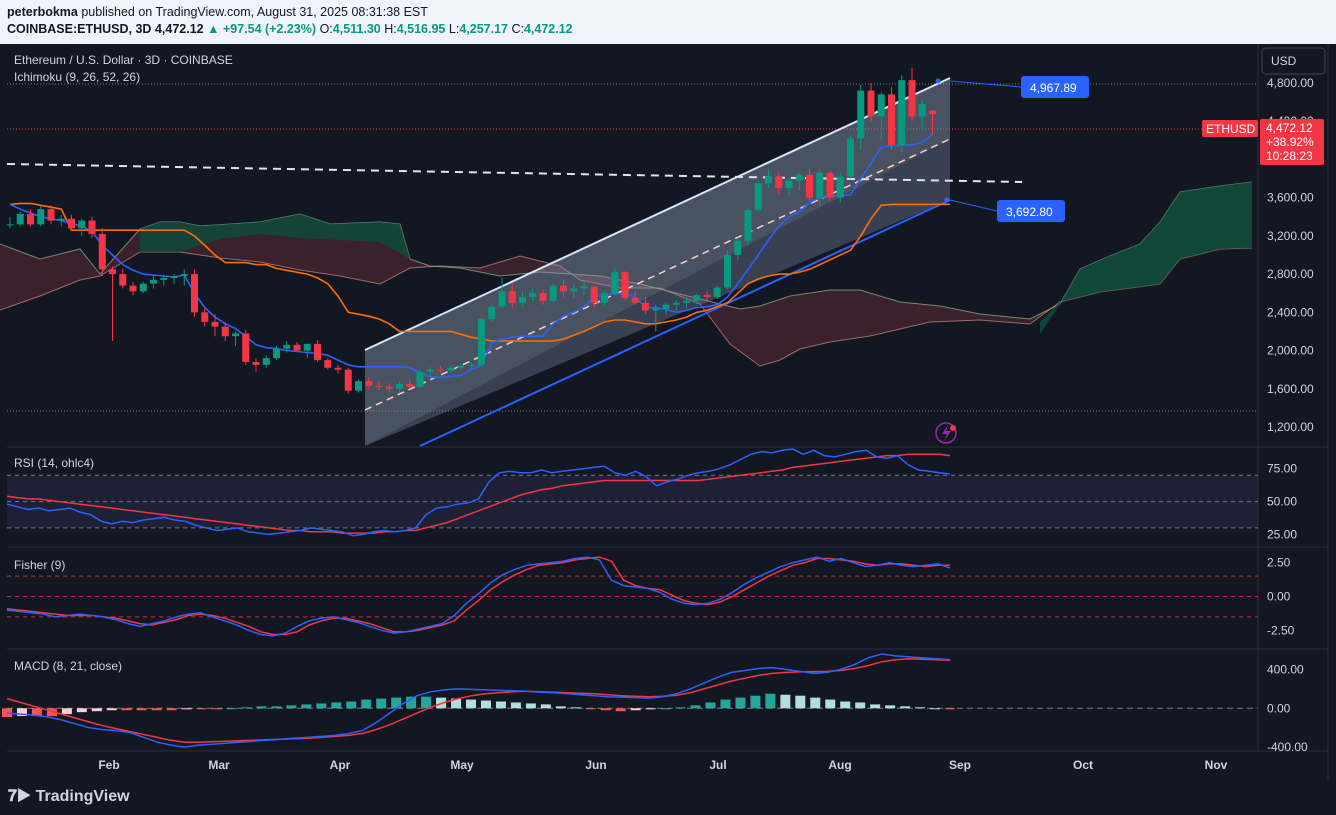 This screenshot has height=815, width=1336. I want to click on legend-macd: MACD (8, 21, close), so click(68, 666).